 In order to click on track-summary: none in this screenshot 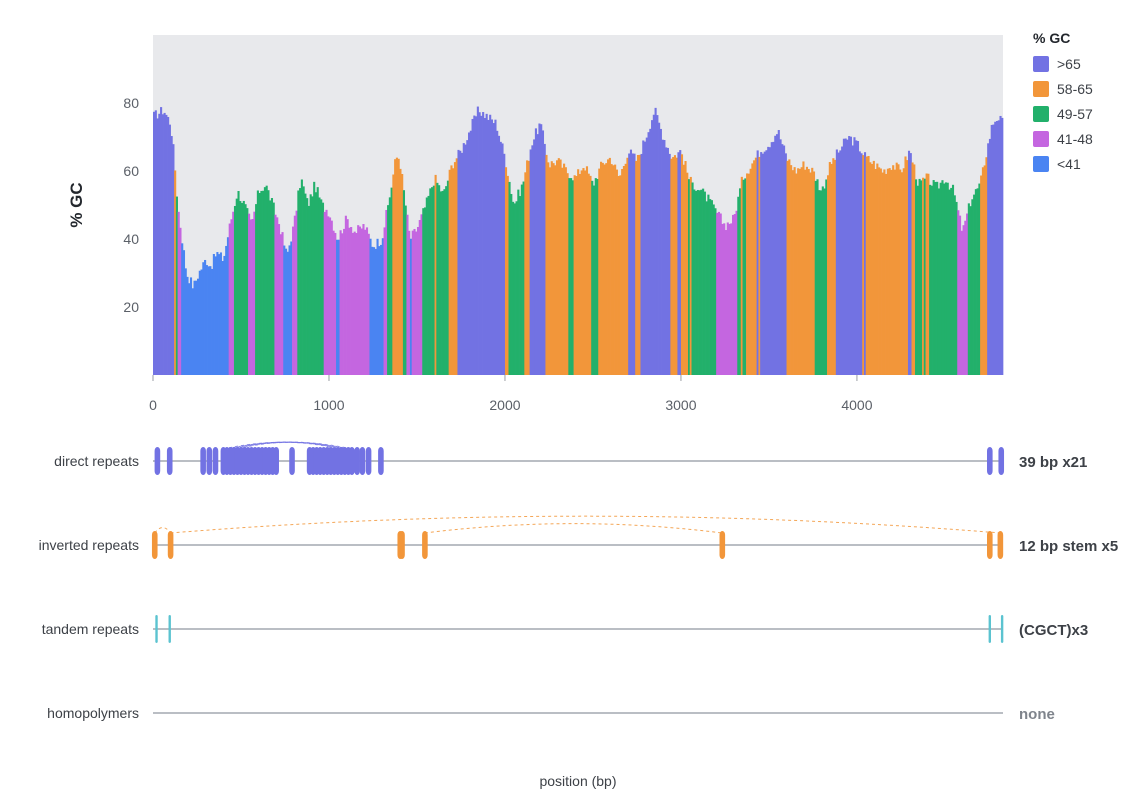, I will do `click(1037, 714)`.